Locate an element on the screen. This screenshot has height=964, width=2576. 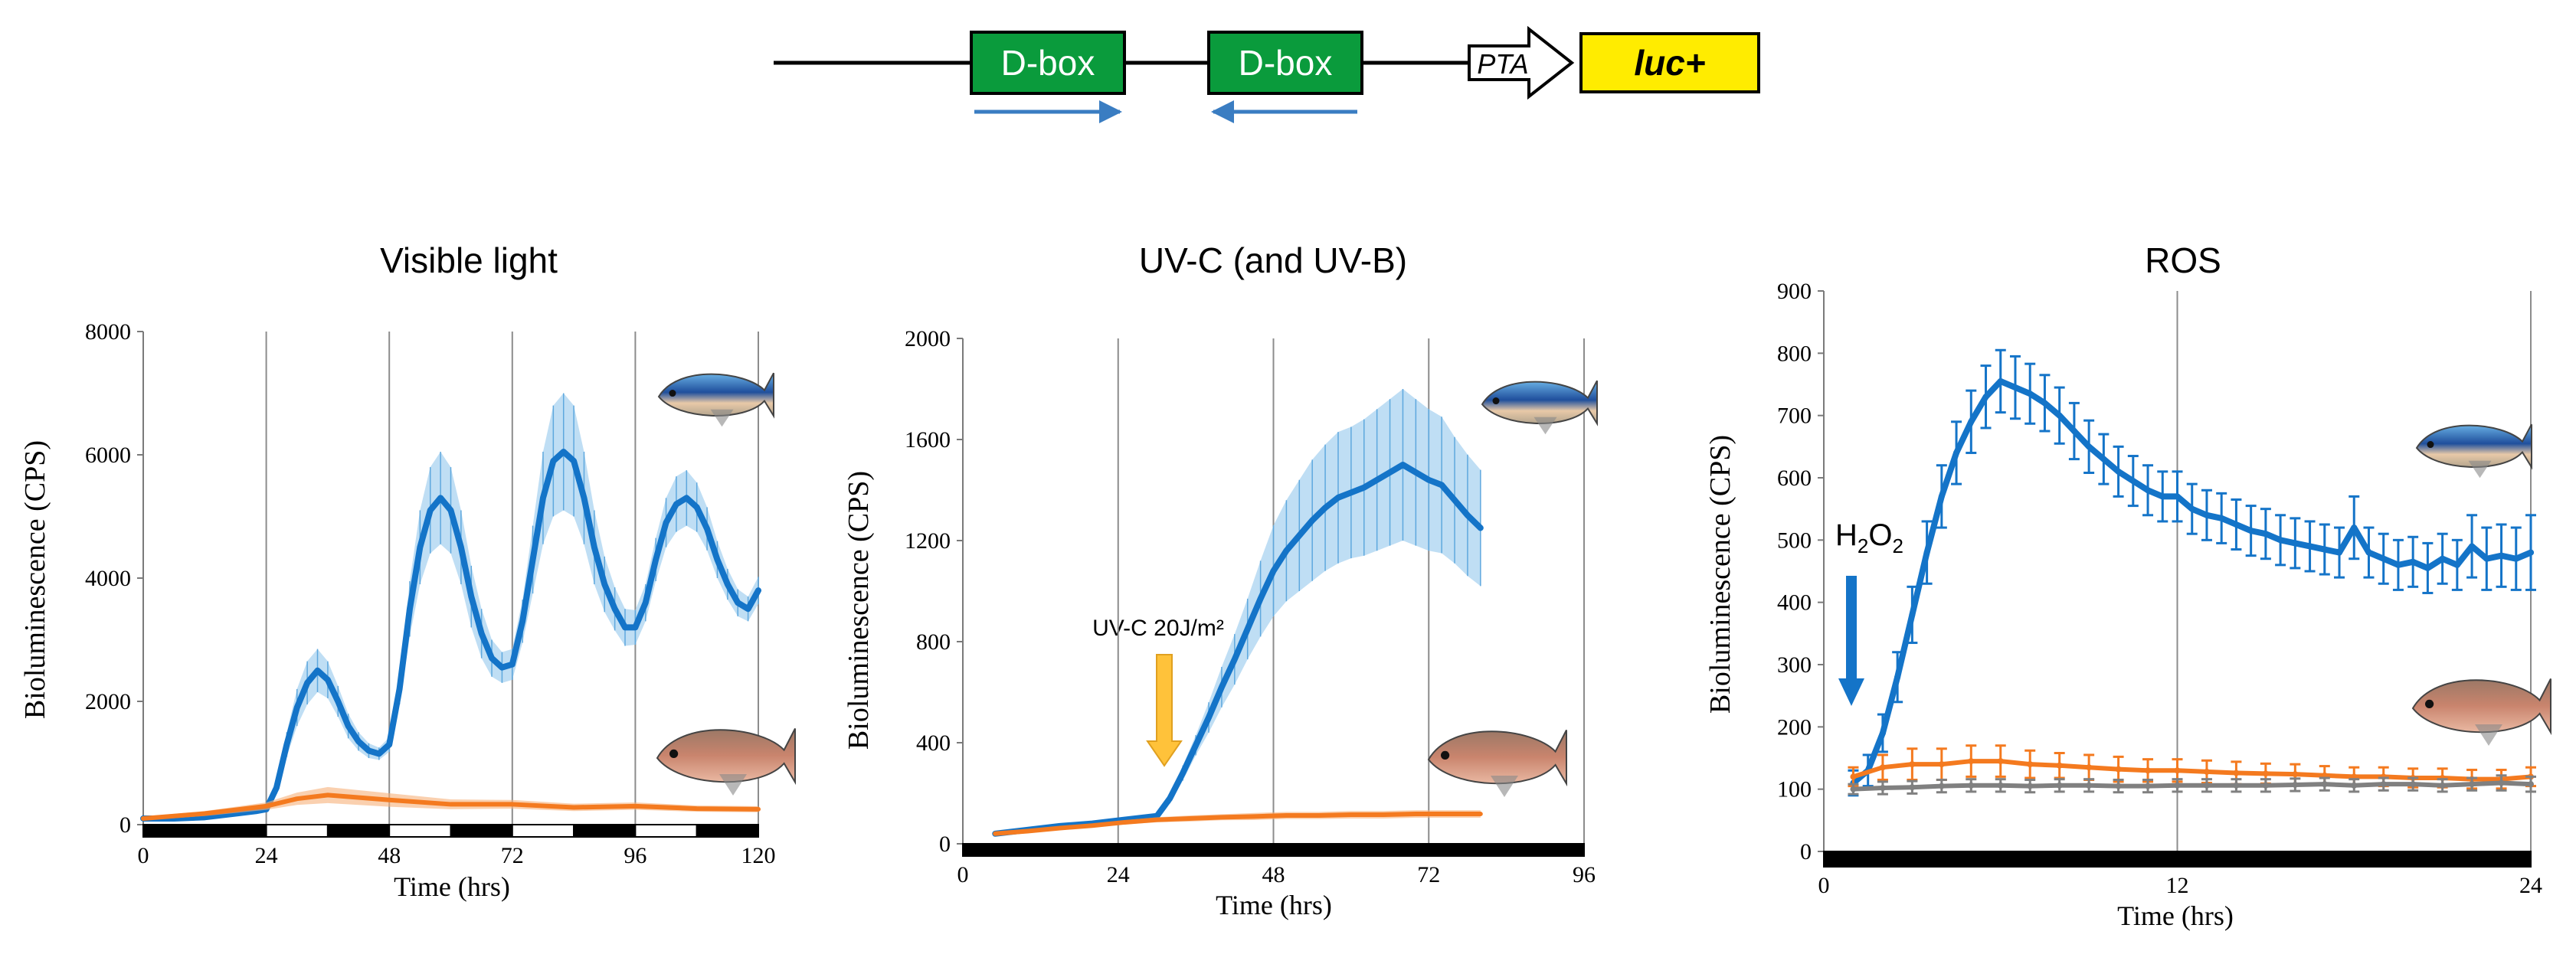
y-tick-label-1: 100 is located at coordinates (1794, 789).